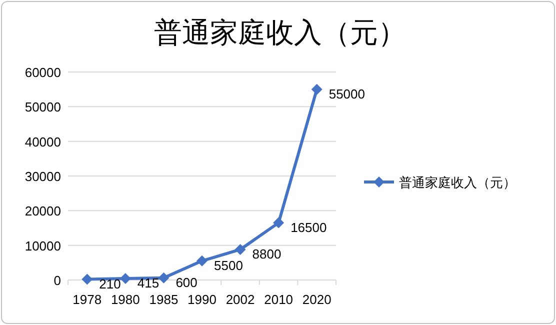 The image size is (556, 325). Describe the element at coordinates (110, 284) in the screenshot. I see `data-label: 210` at that location.